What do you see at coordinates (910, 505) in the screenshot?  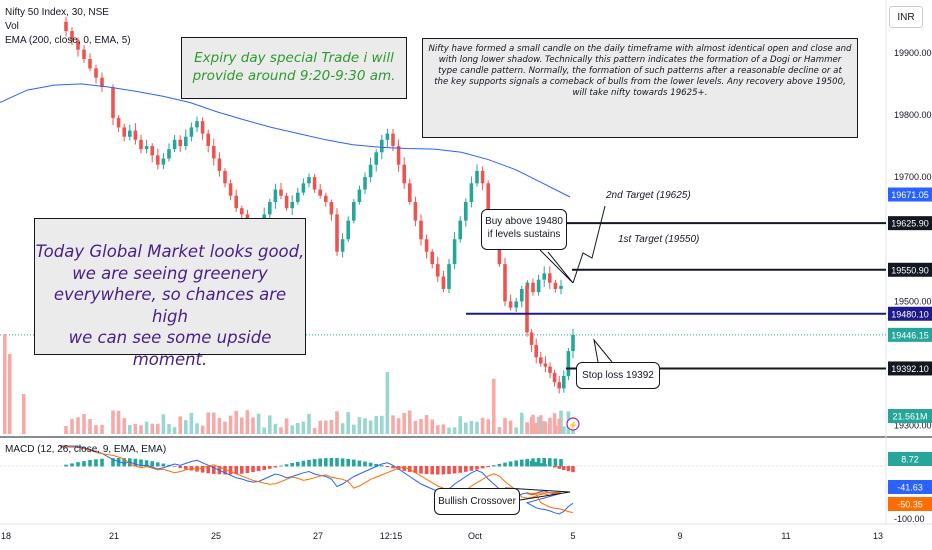 I see `macd-signal-tag: -50.35` at bounding box center [910, 505].